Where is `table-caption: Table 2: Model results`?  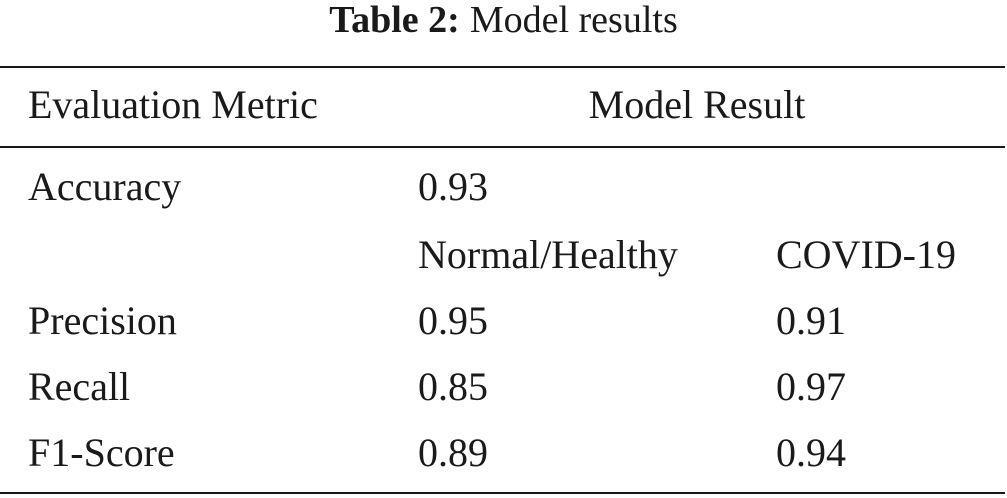
table-caption: Table 2: Model results is located at coordinates (503, 22).